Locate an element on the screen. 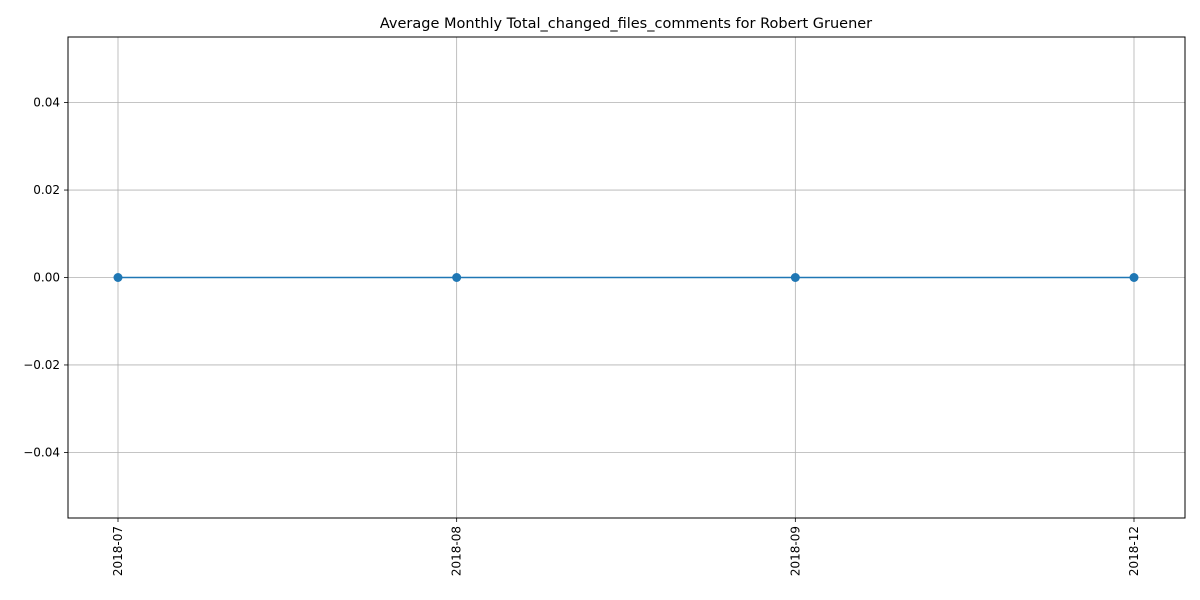 The width and height of the screenshot is (1200, 600). x-tick-label: 2018-09 is located at coordinates (795, 551).